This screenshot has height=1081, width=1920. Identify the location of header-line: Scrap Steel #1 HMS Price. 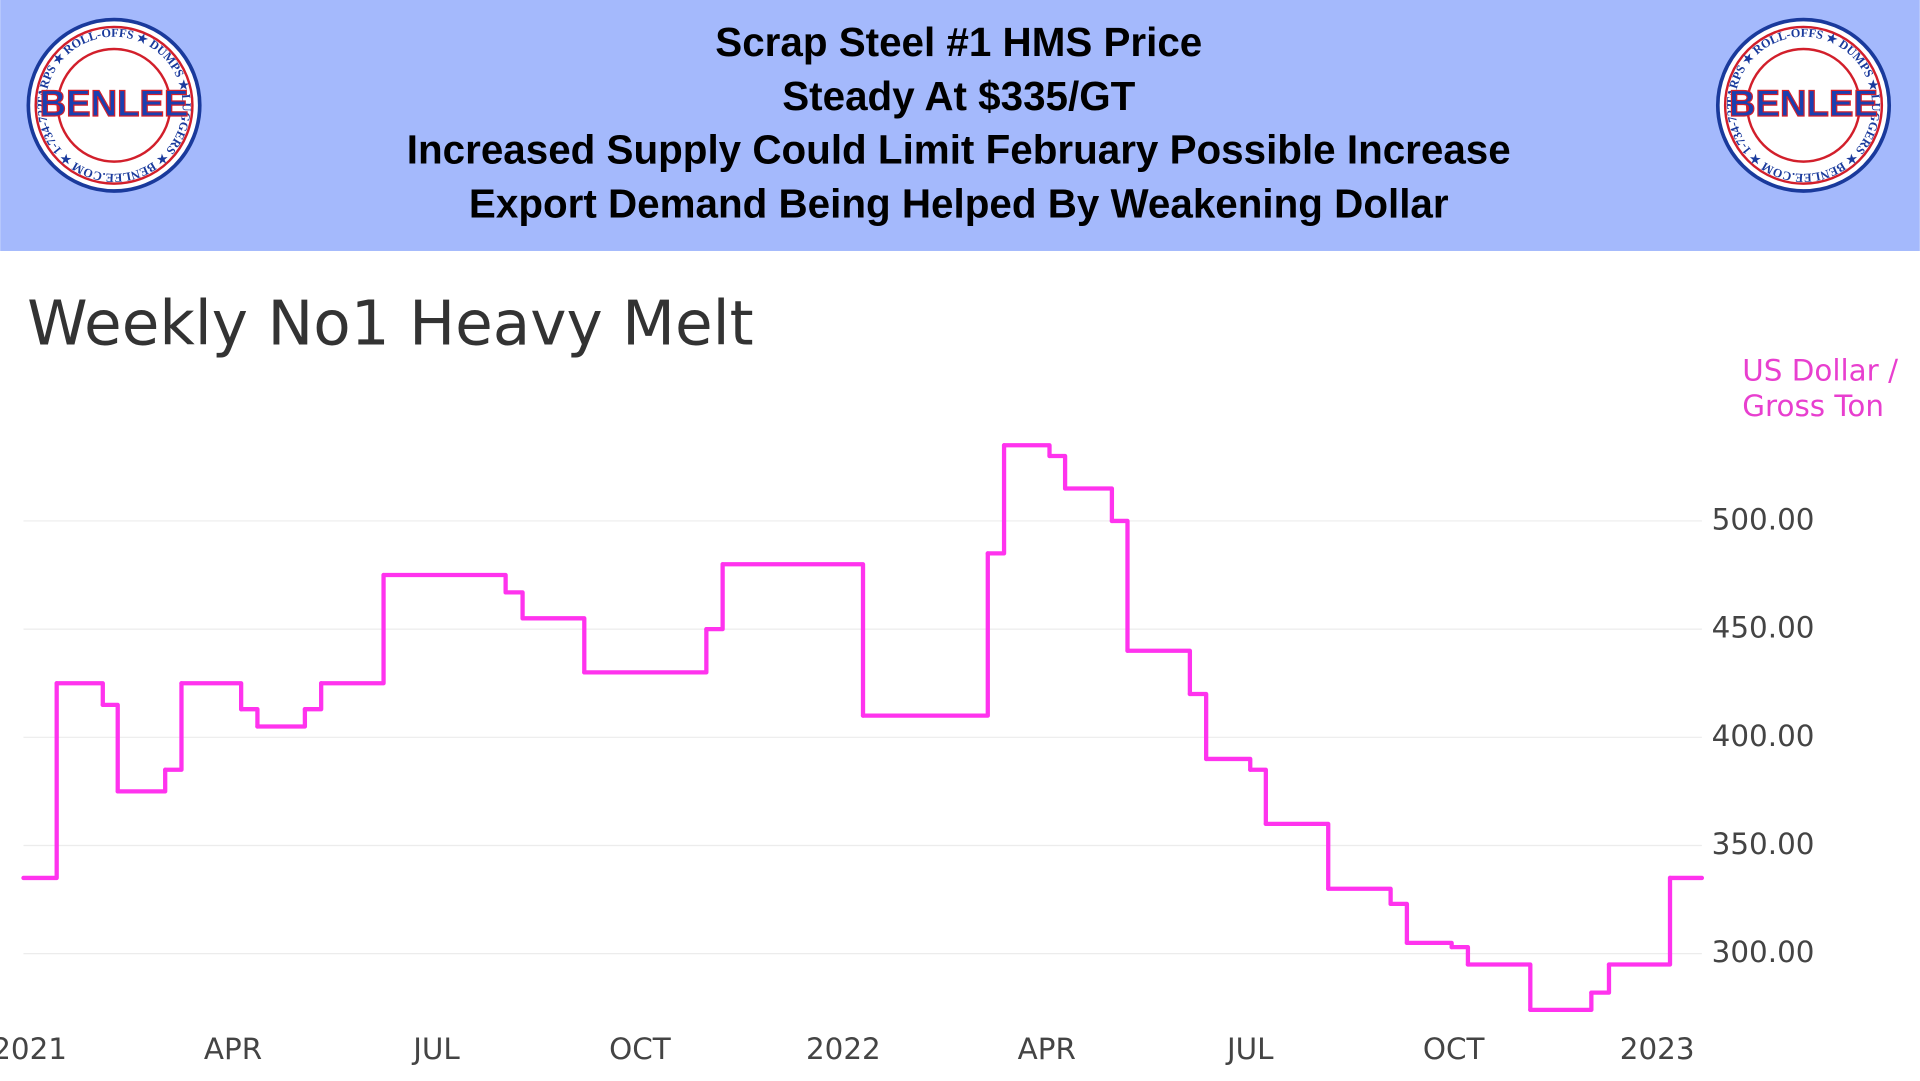
(958, 42).